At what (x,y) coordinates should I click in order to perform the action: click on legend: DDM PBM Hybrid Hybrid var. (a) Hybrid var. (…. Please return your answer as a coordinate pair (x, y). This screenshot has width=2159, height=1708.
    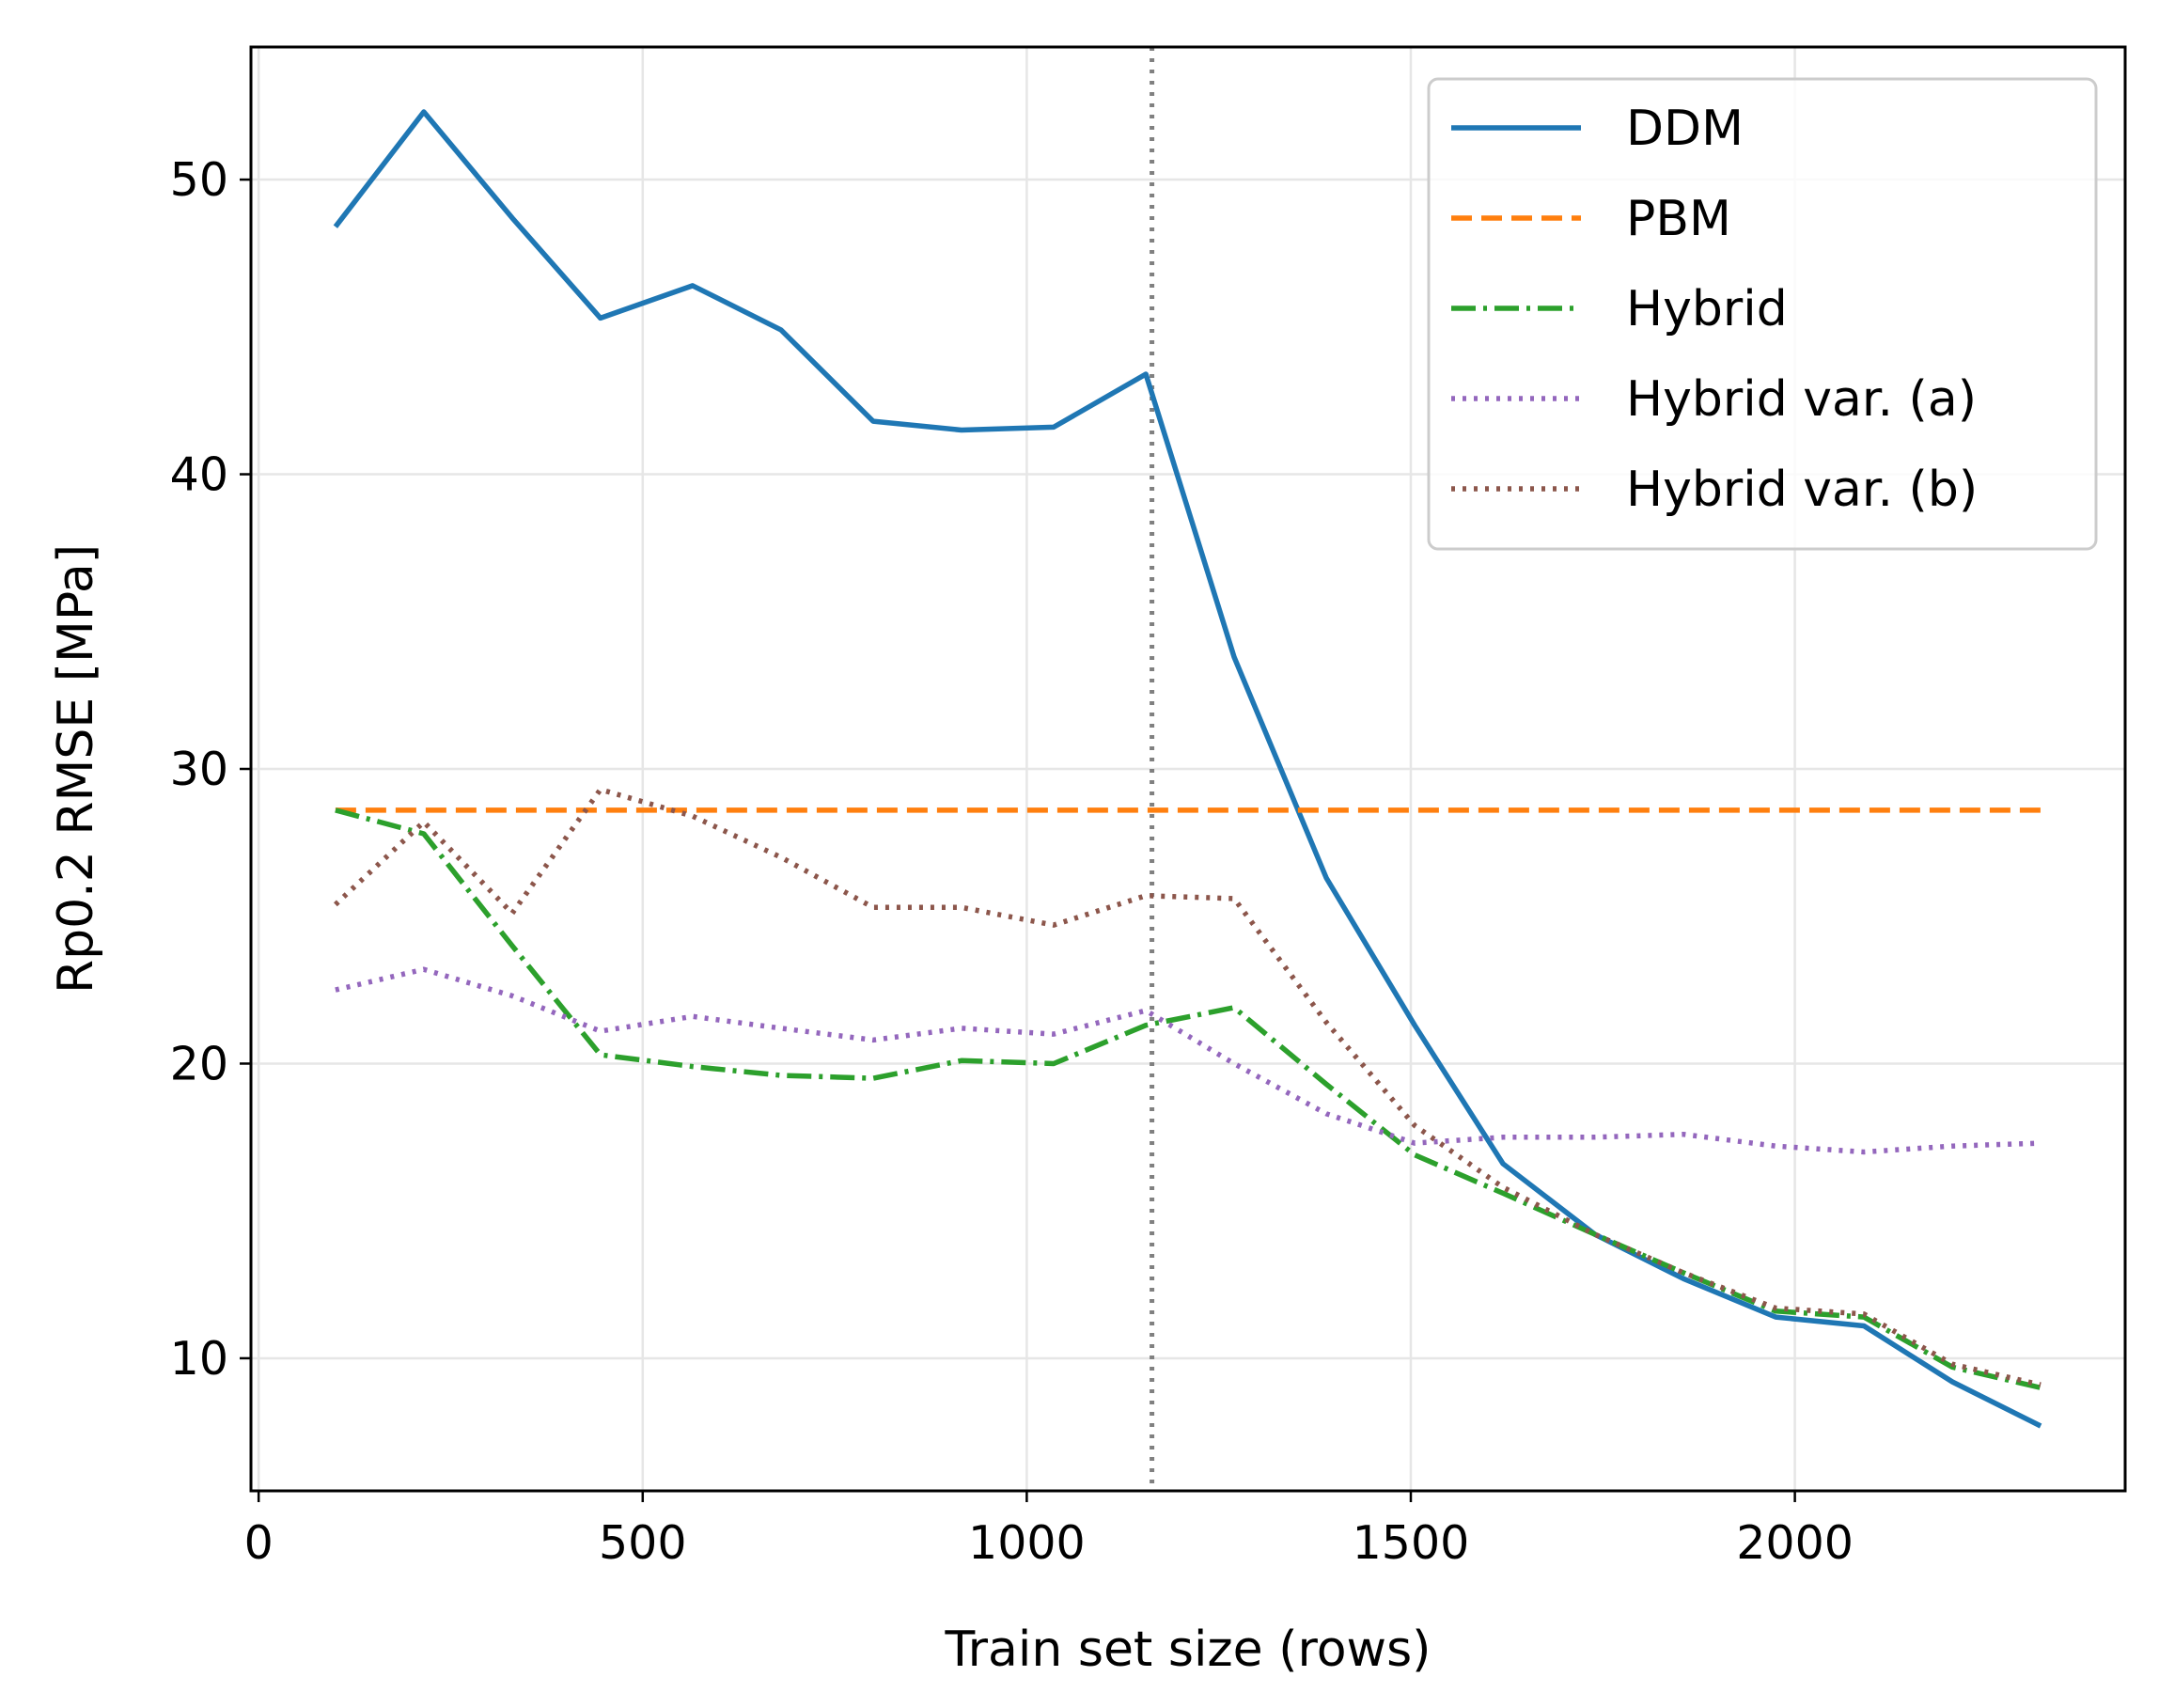
    Looking at the image, I should click on (1763, 314).